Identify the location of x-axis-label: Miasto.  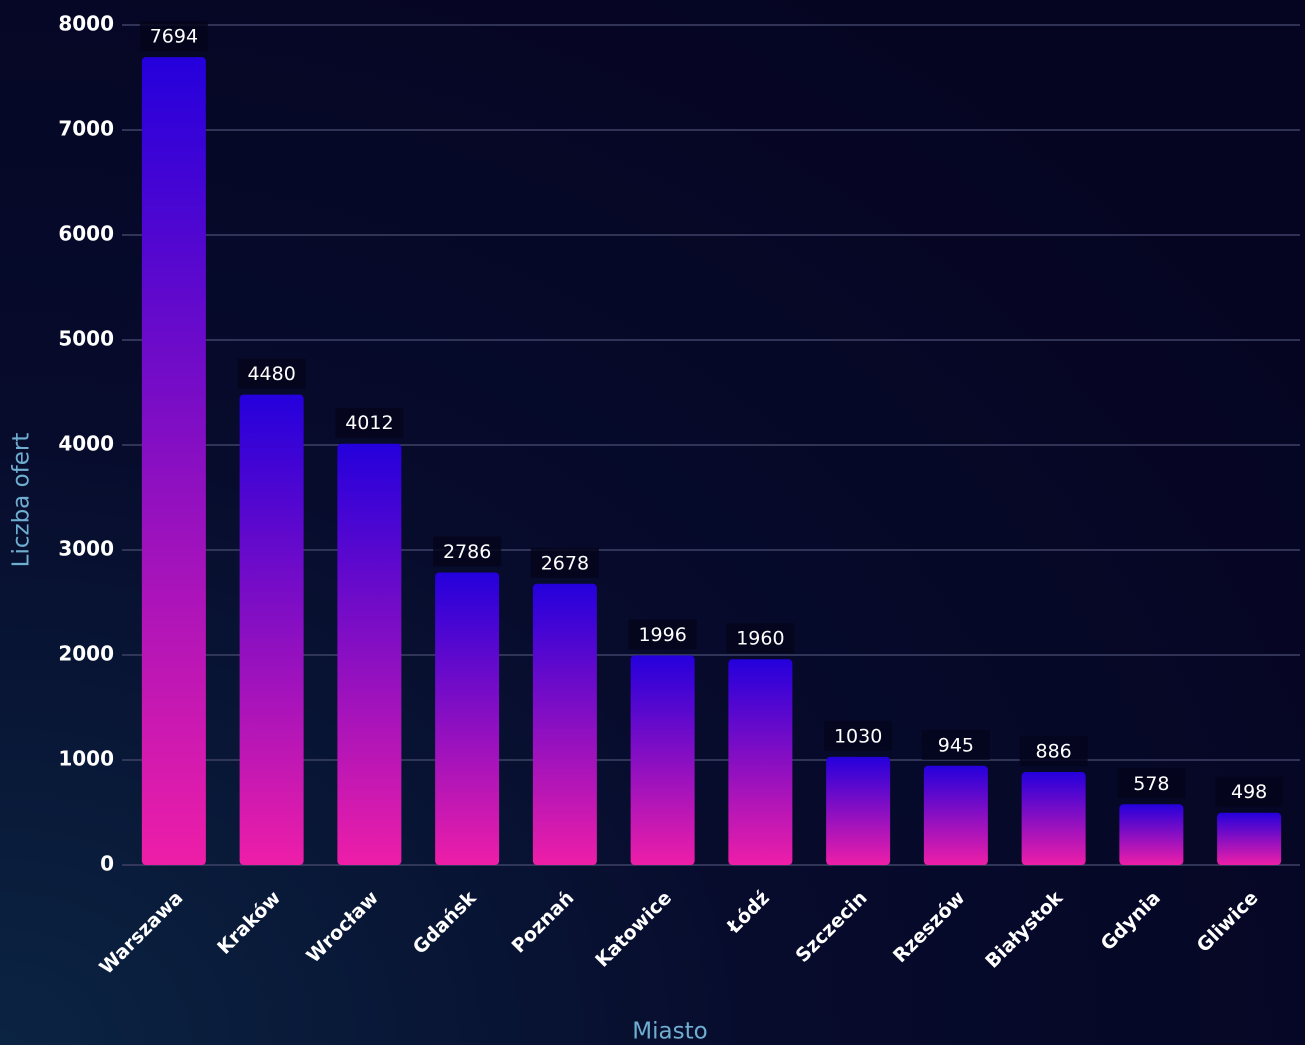
(669, 1032).